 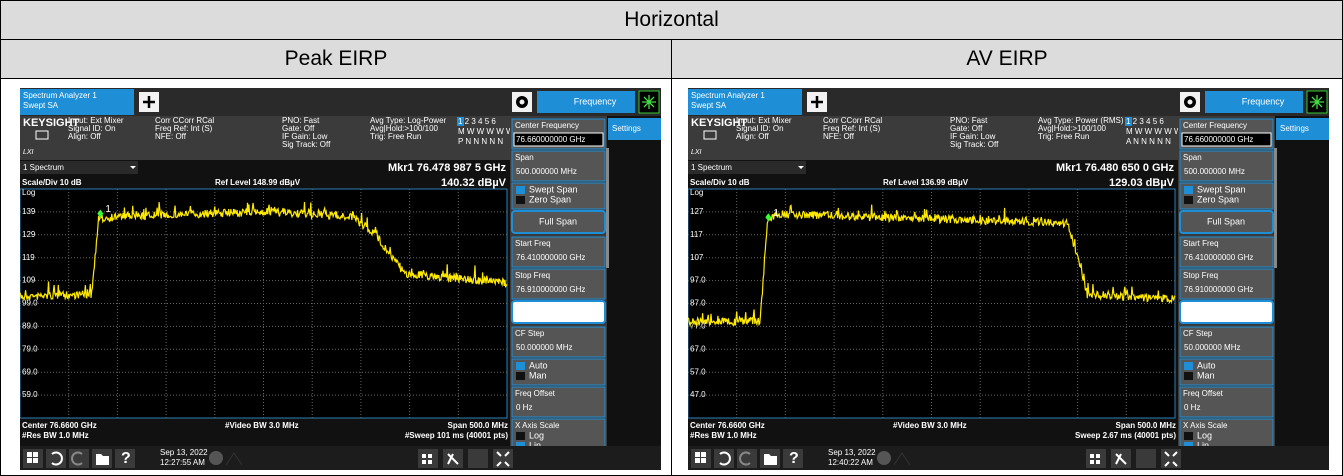 What do you see at coordinates (760, 128) in the screenshot?
I see `label: Signal ID: On` at bounding box center [760, 128].